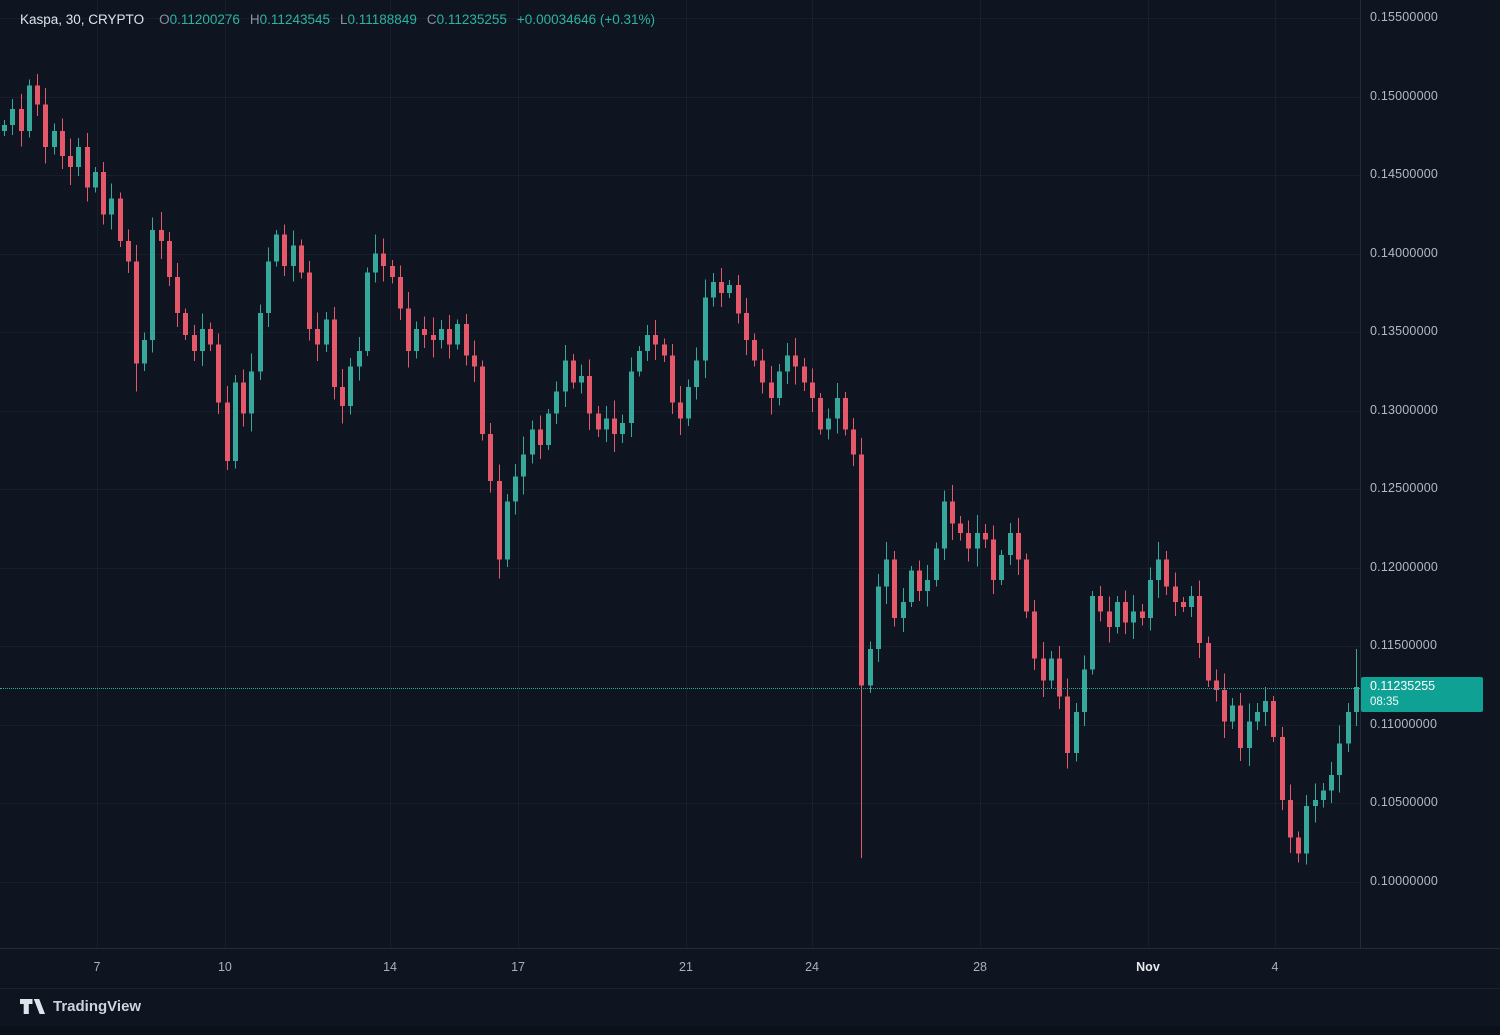 The width and height of the screenshot is (1500, 1035). I want to click on price-axis-label: 0.12500000, so click(1404, 488).